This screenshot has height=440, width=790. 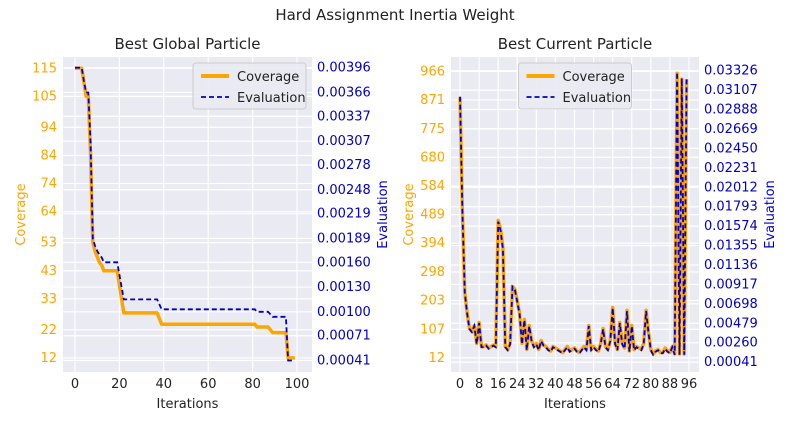 What do you see at coordinates (432, 243) in the screenshot?
I see `y-tick-label: 394` at bounding box center [432, 243].